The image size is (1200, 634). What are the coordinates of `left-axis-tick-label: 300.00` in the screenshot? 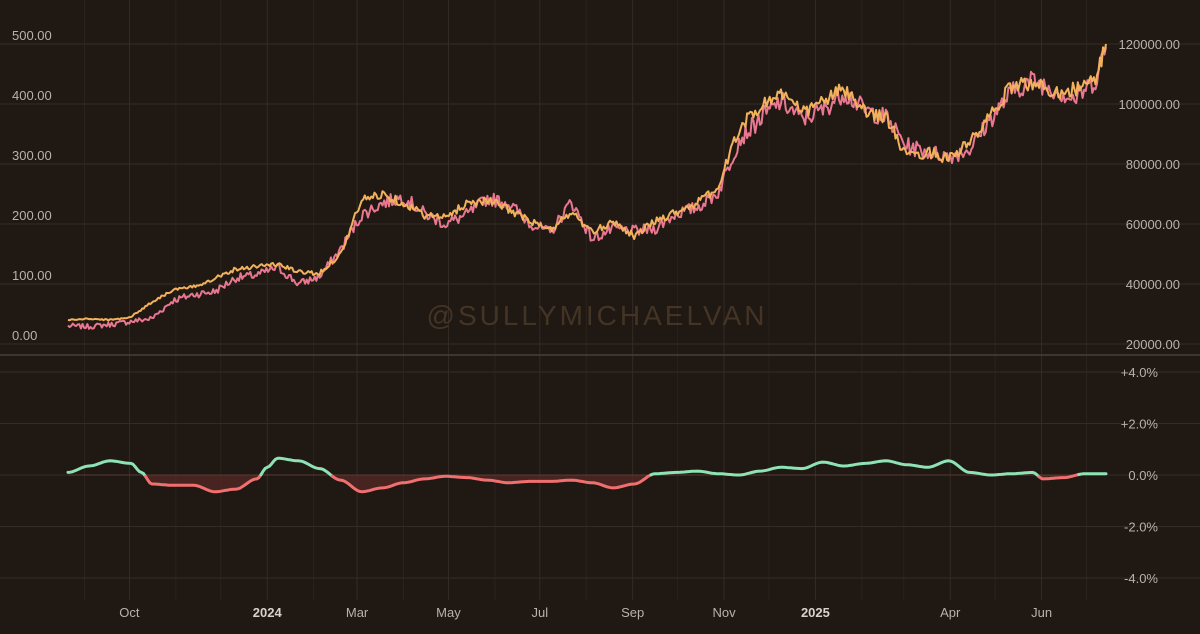 It's located at (32, 155).